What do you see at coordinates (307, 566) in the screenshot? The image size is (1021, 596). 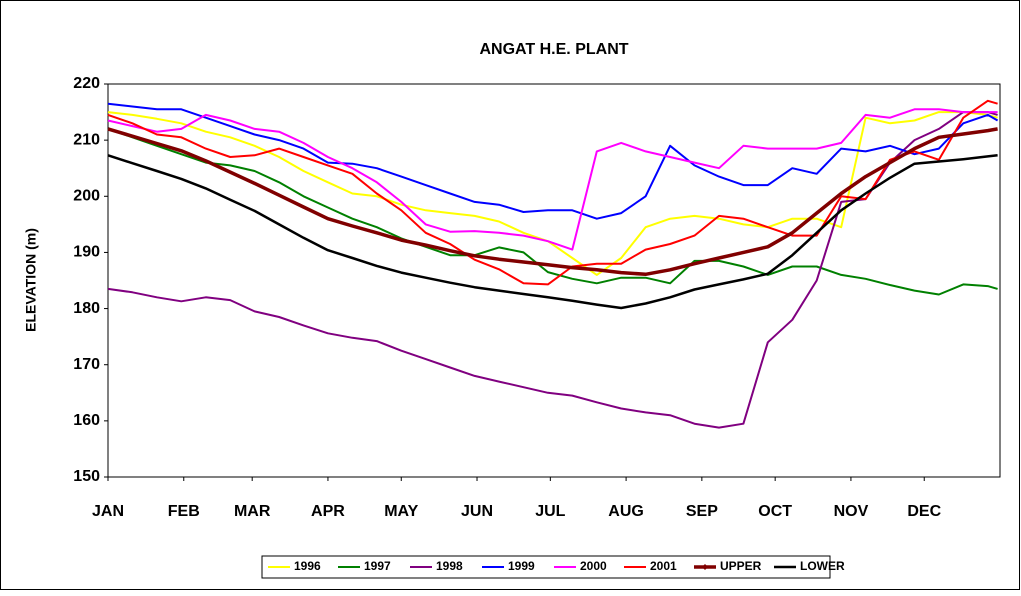 I see `legend-label: 1996` at bounding box center [307, 566].